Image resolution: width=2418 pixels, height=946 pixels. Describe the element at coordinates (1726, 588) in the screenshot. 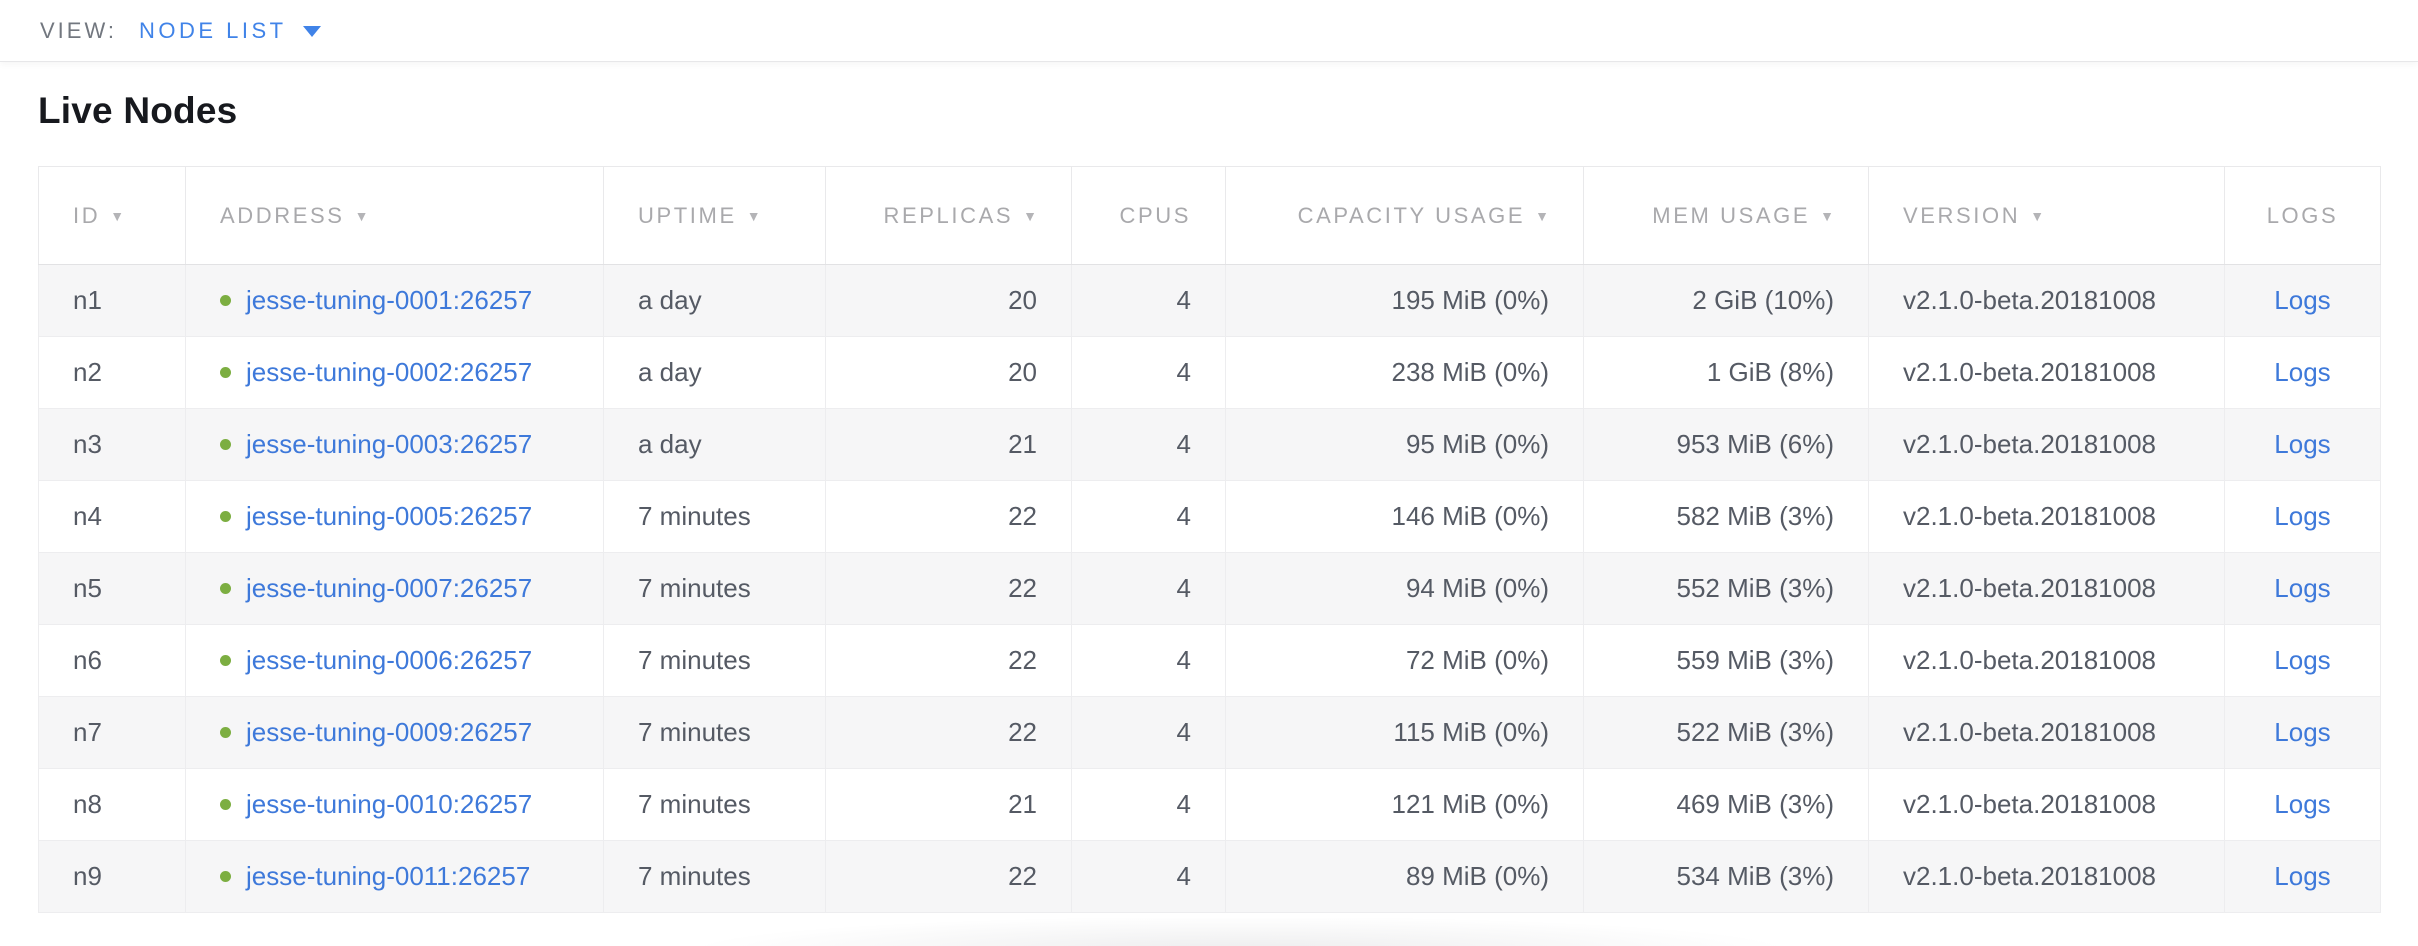

I see `cell-mem: 552 MiB (3%)` at that location.